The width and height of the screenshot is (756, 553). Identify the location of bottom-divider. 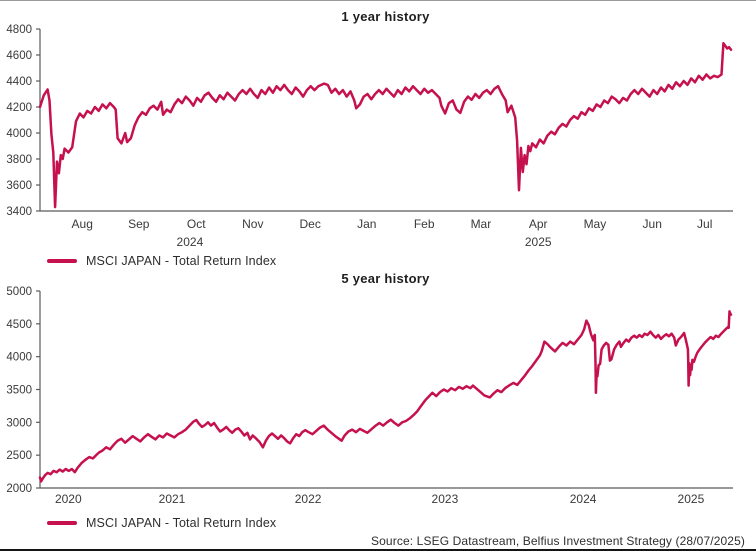
(378, 550).